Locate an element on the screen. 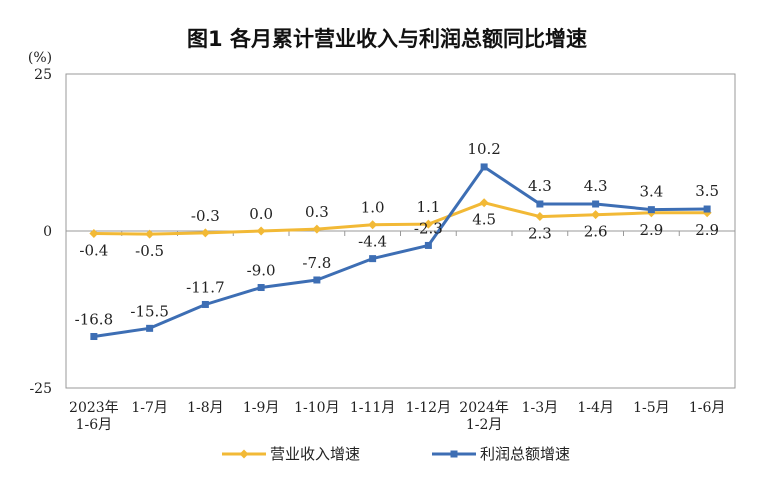  data-label: 0.0 is located at coordinates (261, 214).